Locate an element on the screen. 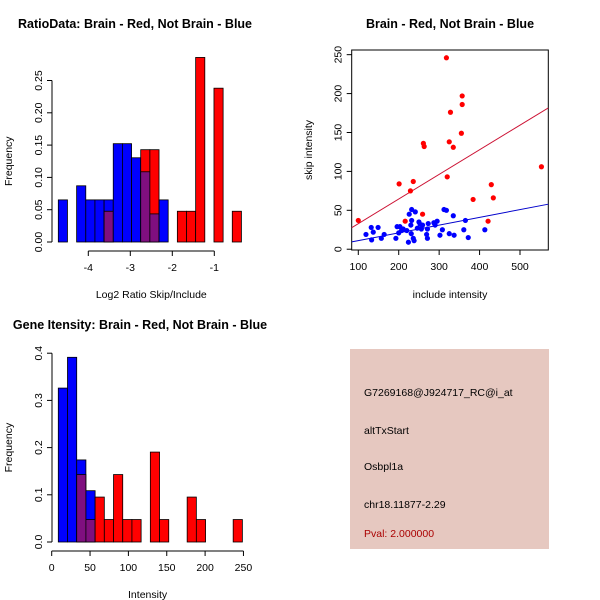  x-tick-label: 0 is located at coordinates (52, 568).